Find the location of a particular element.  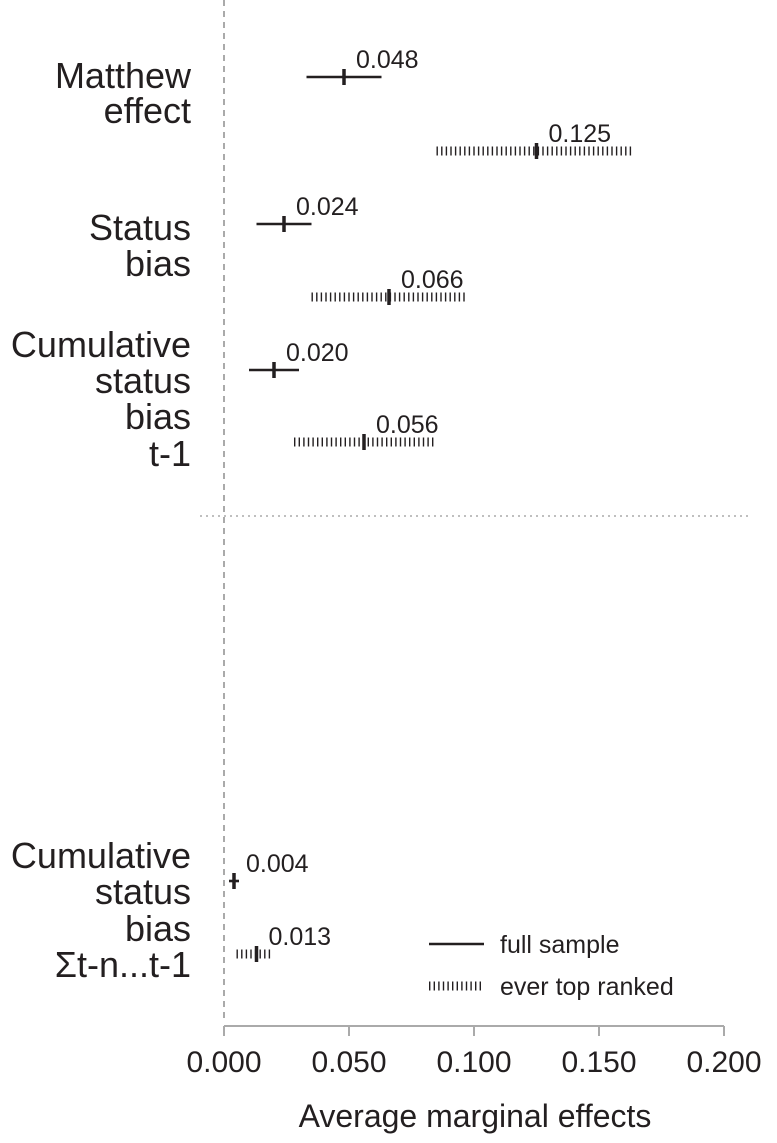

x-tick-label: 0.150 is located at coordinates (598, 1062).